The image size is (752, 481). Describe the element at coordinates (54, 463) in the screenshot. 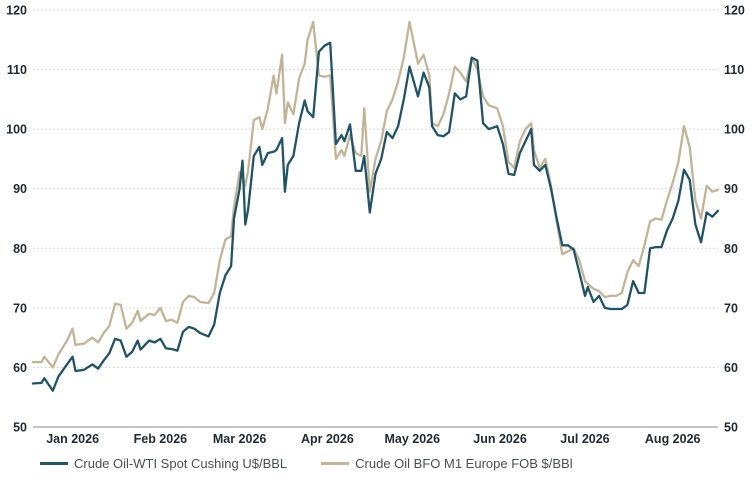

I see `legend-swatch-wti` at that location.